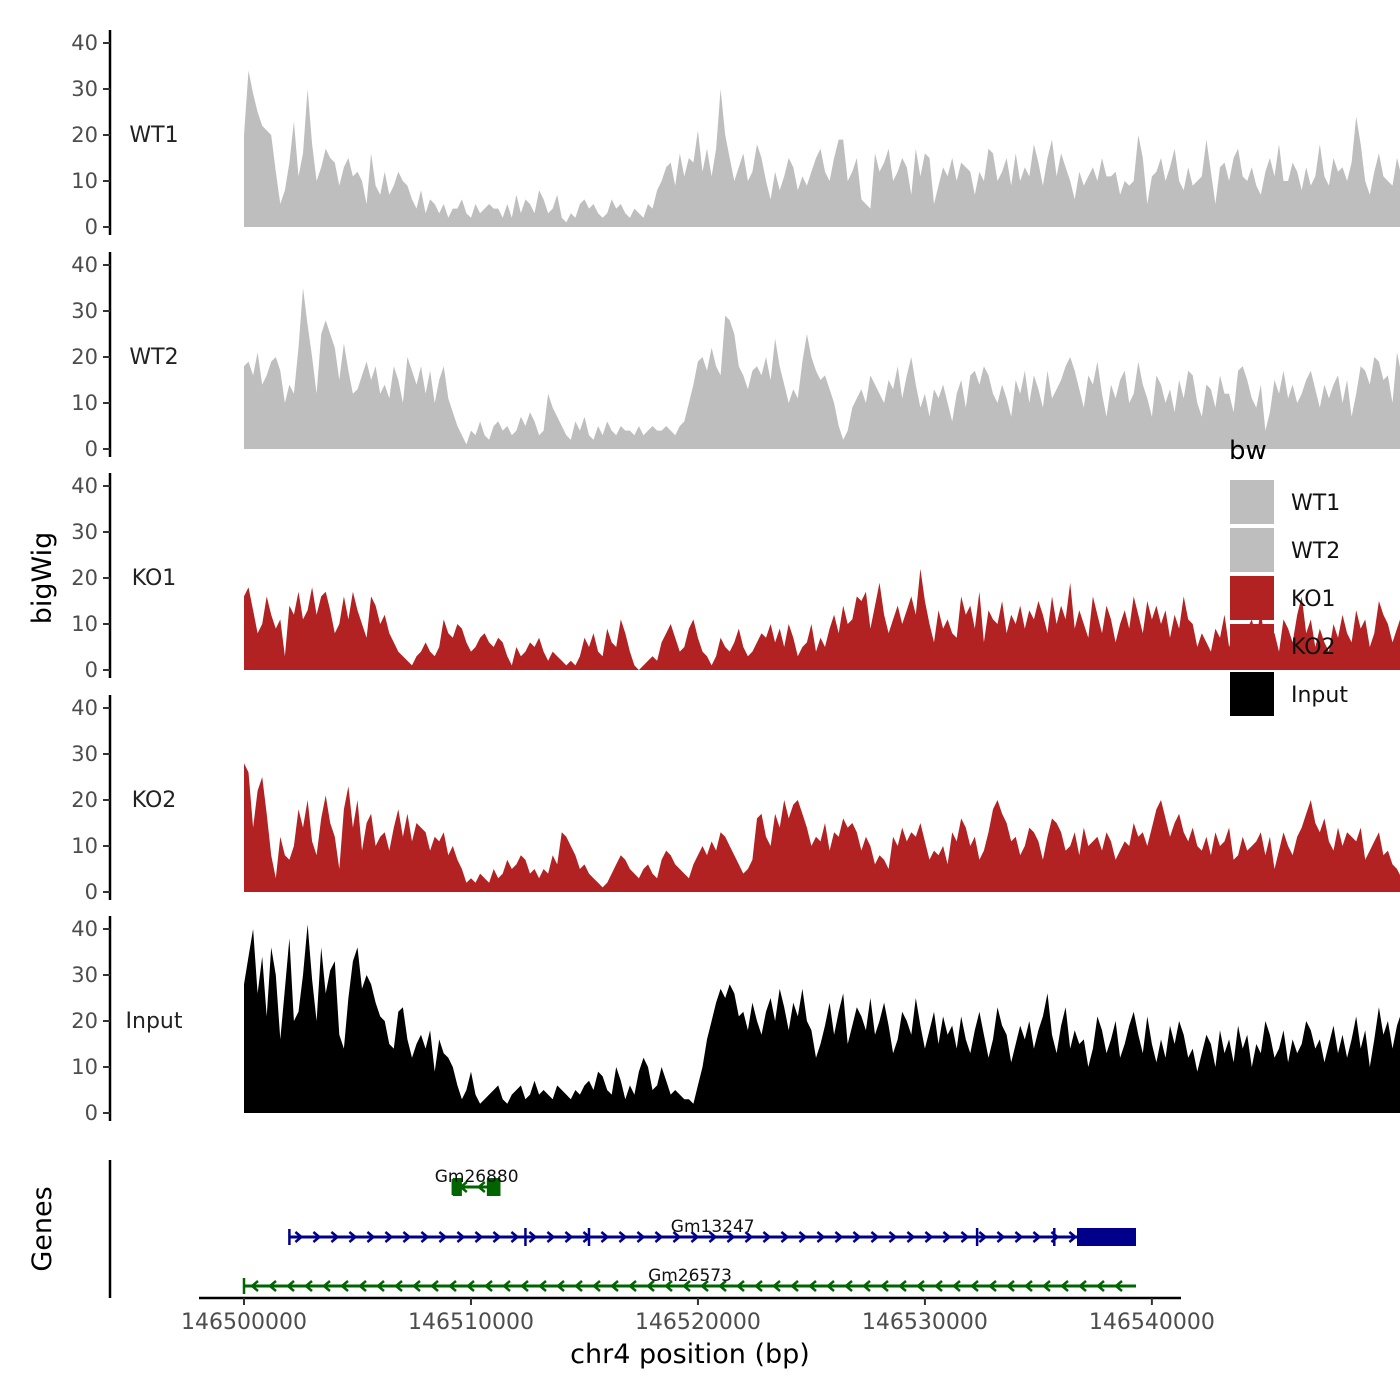 This screenshot has height=1400, width=1400. What do you see at coordinates (822, 619) in the screenshot?
I see `area-ko1` at bounding box center [822, 619].